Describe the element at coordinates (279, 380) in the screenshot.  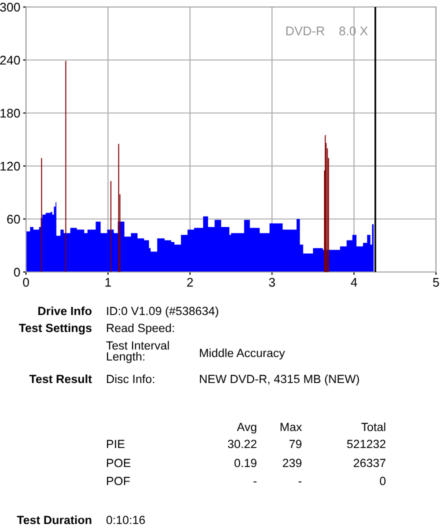
I see `text: NEW DVD-R, 4315 MB (NEW)` at that location.